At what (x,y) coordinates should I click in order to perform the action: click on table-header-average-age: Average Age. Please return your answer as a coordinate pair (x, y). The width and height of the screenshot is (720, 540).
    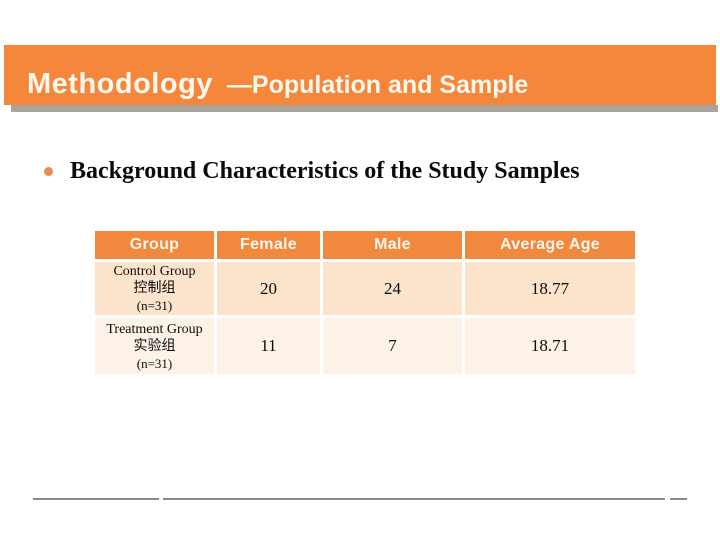
    Looking at the image, I should click on (550, 245).